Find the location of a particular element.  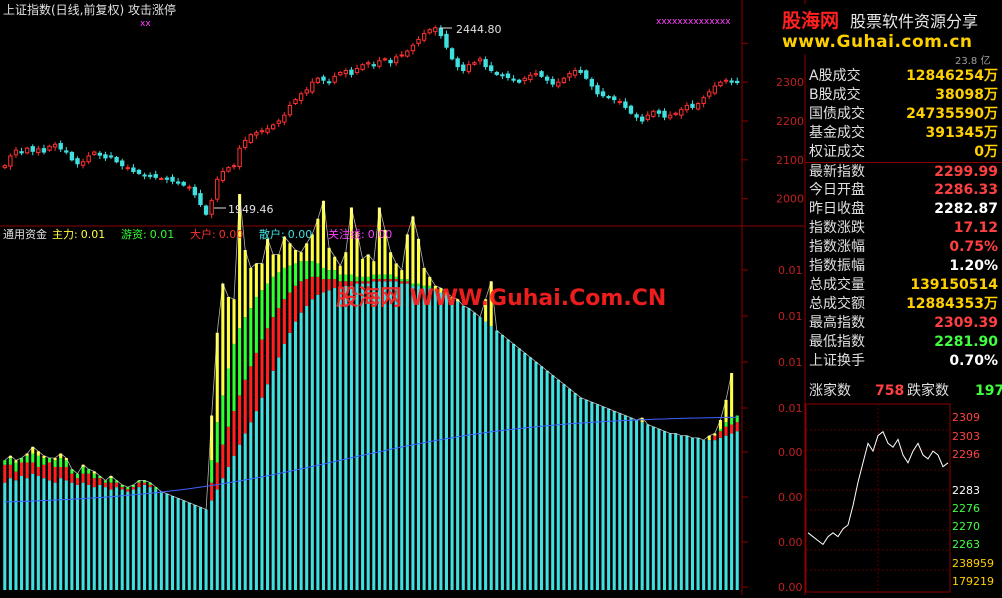

mini-axis-label: 2283 is located at coordinates (966, 490).